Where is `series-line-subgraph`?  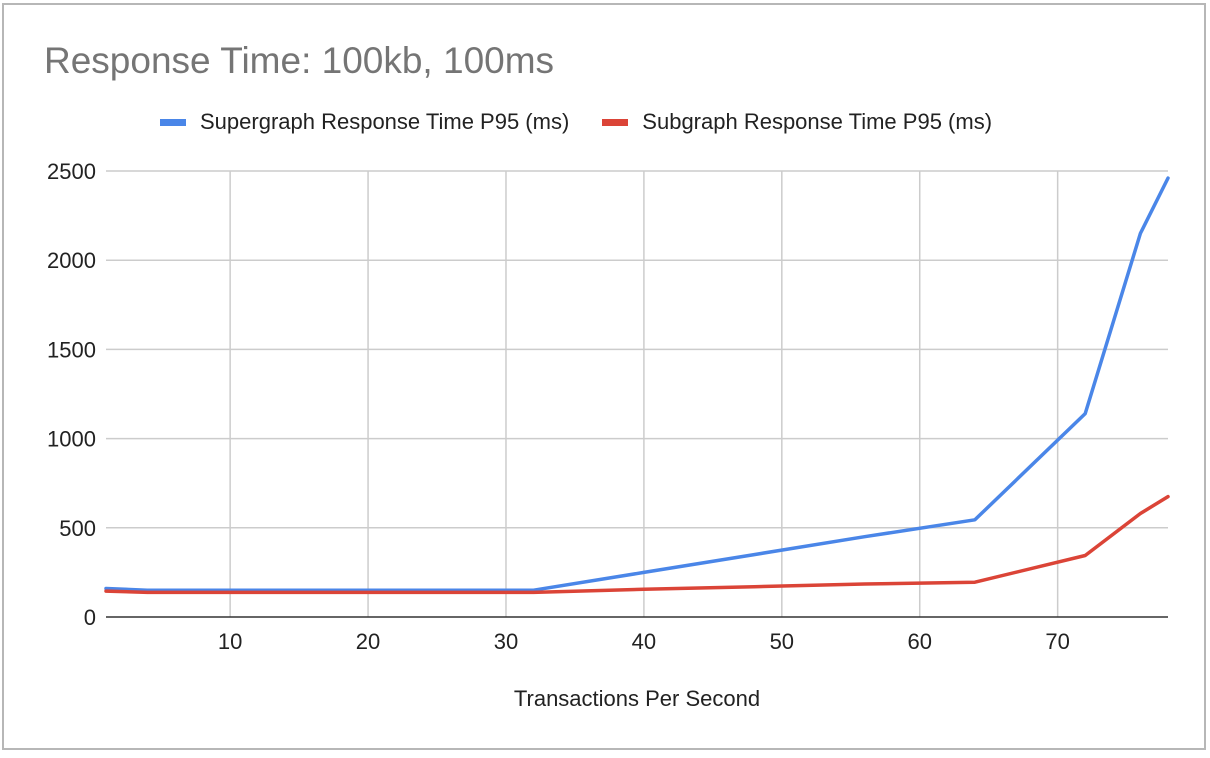 series-line-subgraph is located at coordinates (637, 544).